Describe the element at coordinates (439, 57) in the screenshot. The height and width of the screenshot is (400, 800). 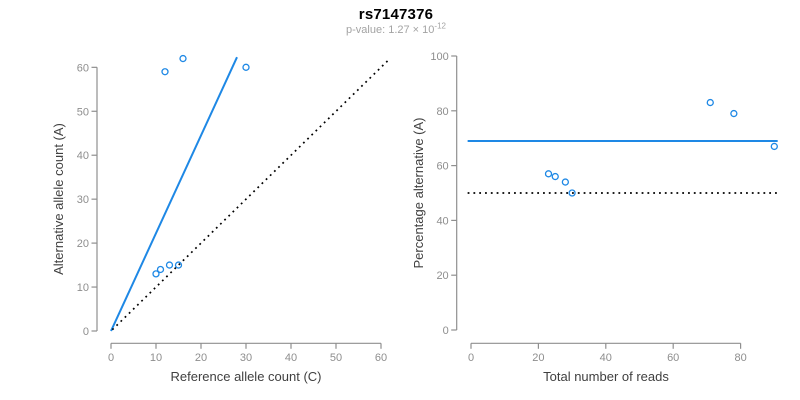
I see `y-tick-label: 100` at that location.